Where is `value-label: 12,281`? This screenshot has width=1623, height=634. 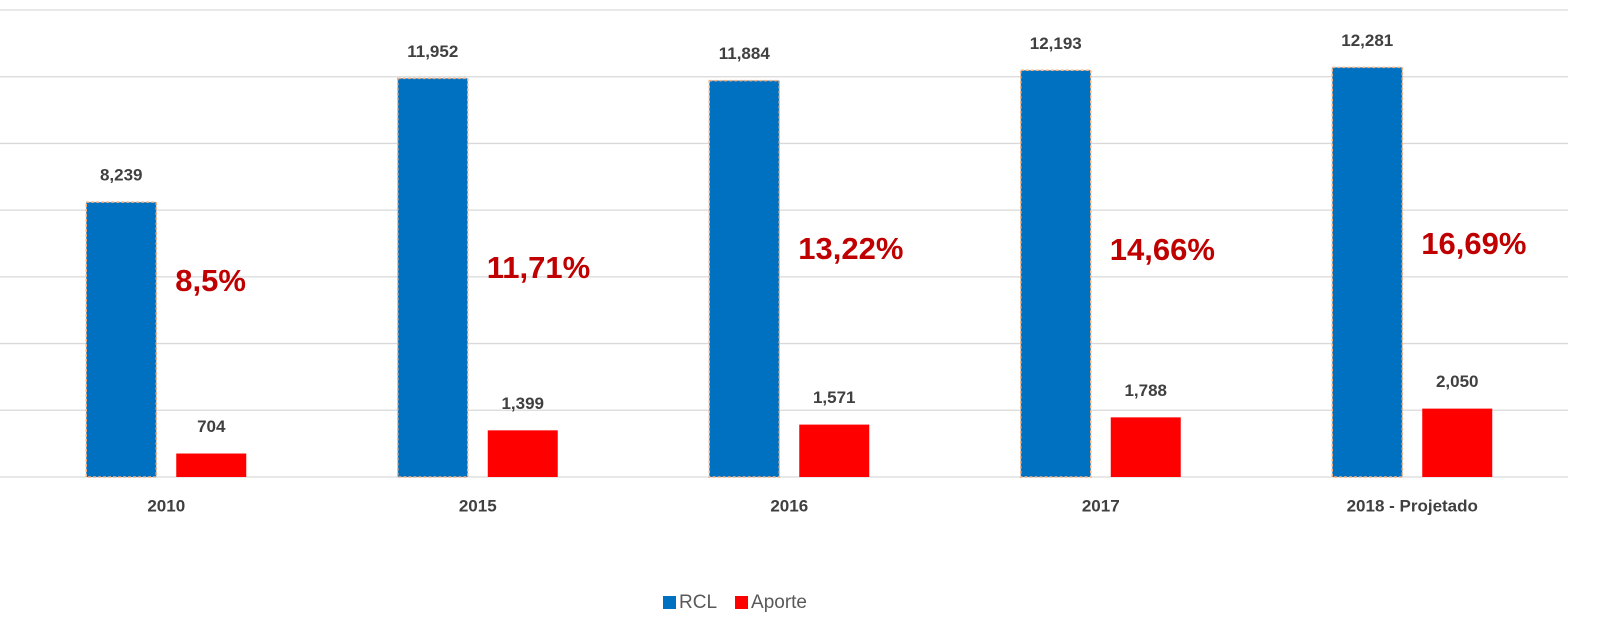
value-label: 12,281 is located at coordinates (1367, 40).